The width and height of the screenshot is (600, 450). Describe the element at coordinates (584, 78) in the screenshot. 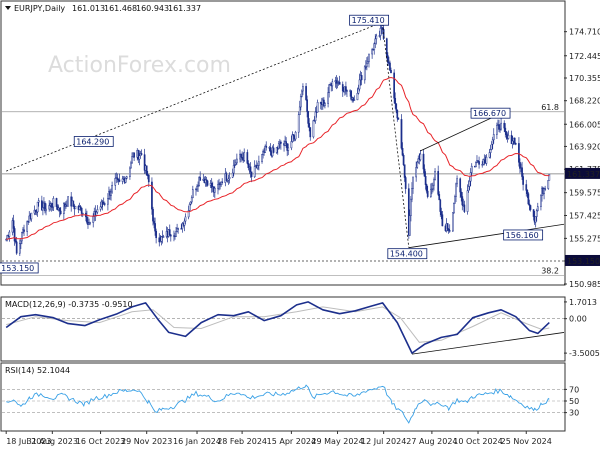

I see `price-ytick-label: 170.355` at that location.